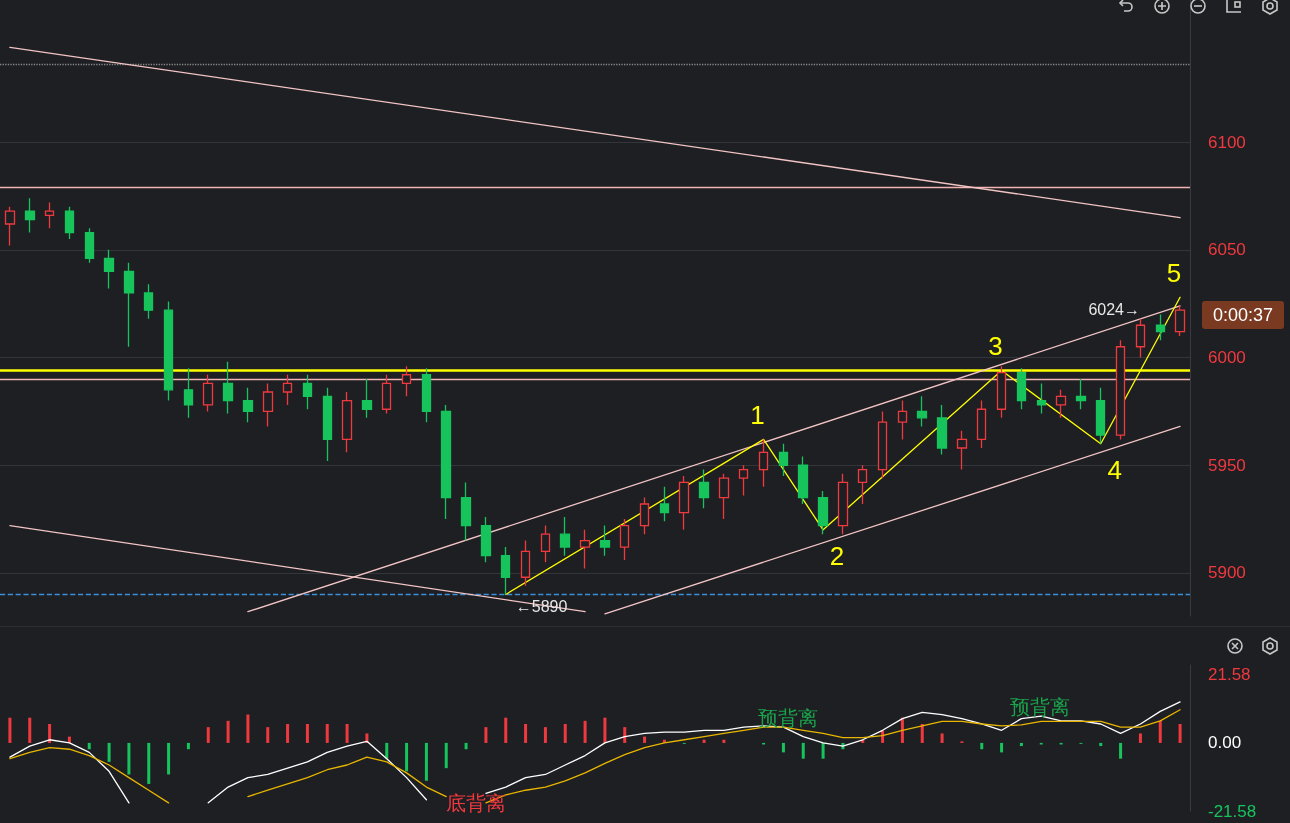  I want to click on y-tick-label: 0.00, so click(1225, 743).